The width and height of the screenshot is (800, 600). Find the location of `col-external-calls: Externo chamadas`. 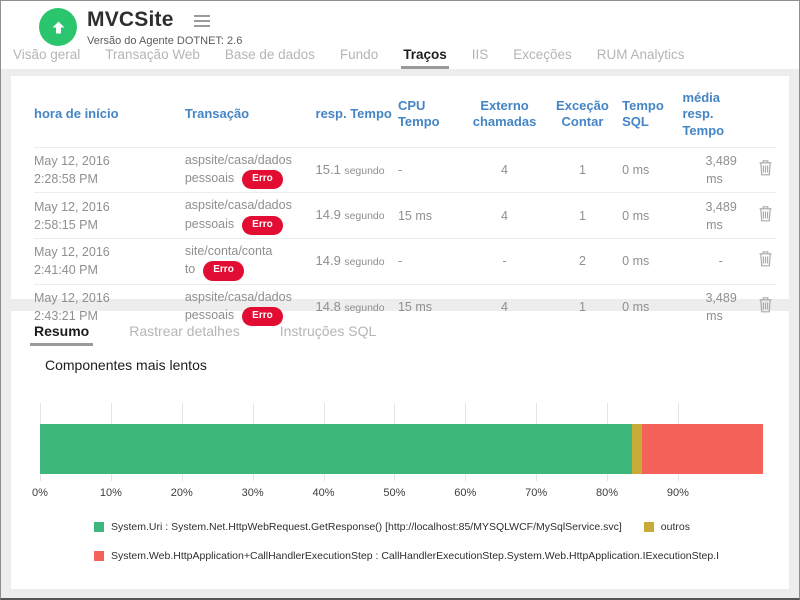

col-external-calls: Externo chamadas is located at coordinates (504, 114).